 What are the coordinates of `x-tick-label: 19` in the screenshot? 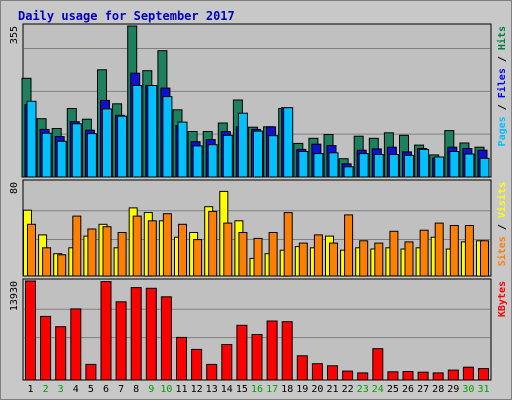 It's located at (302, 389).